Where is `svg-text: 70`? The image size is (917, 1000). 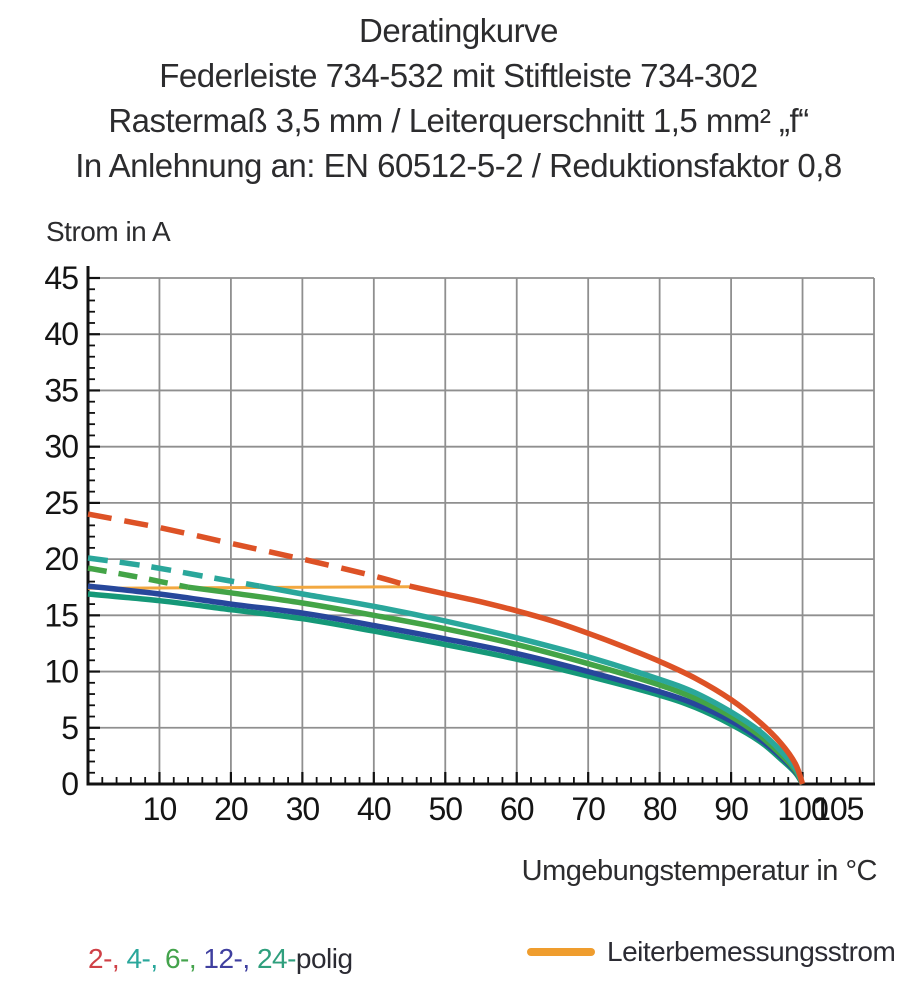 svg-text: 70 is located at coordinates (588, 809).